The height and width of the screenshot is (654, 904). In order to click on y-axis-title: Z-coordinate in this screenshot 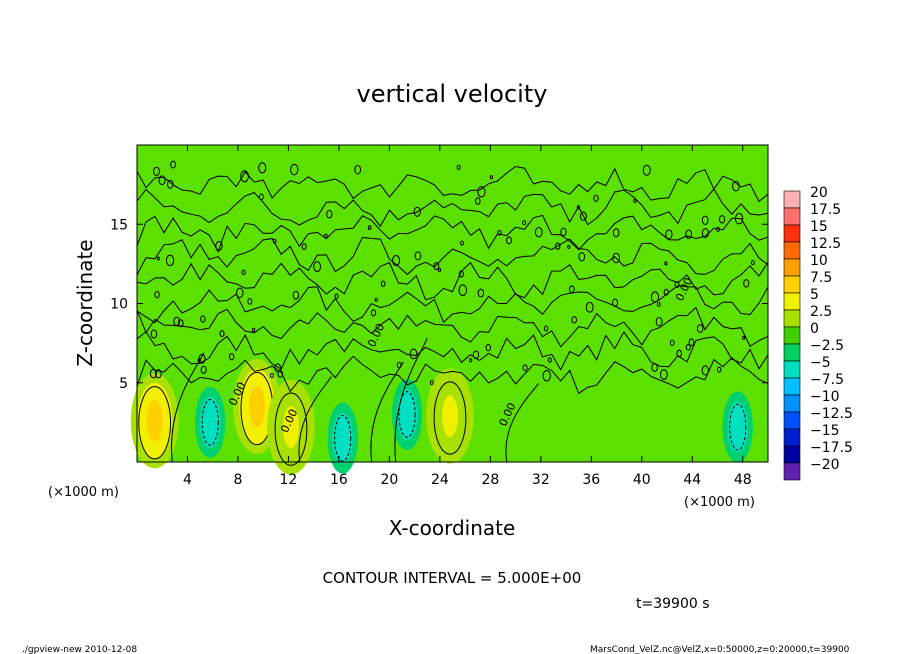, I will do `click(85, 302)`.